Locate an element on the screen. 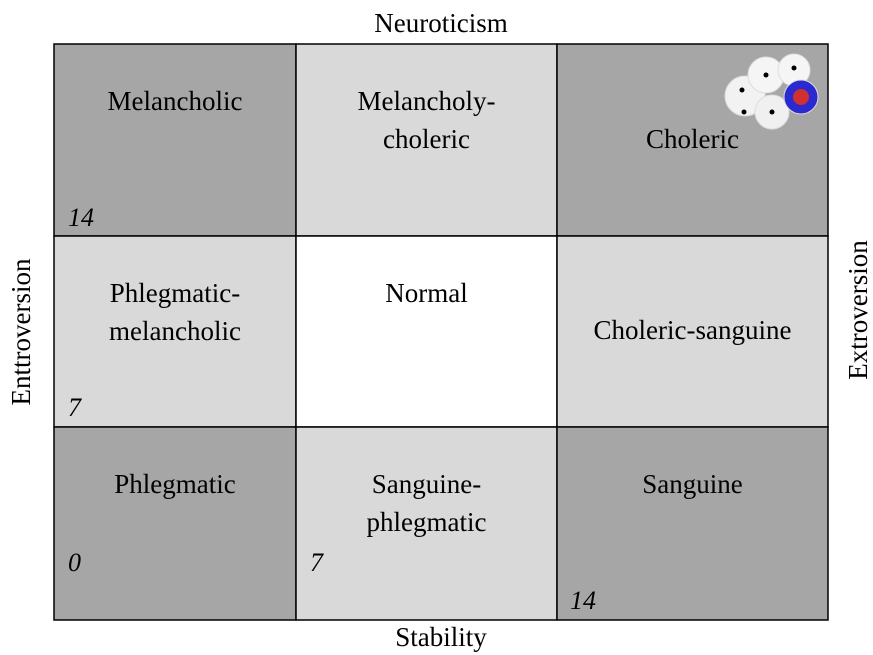 The height and width of the screenshot is (655, 873). cell-number: 0 is located at coordinates (74, 562).